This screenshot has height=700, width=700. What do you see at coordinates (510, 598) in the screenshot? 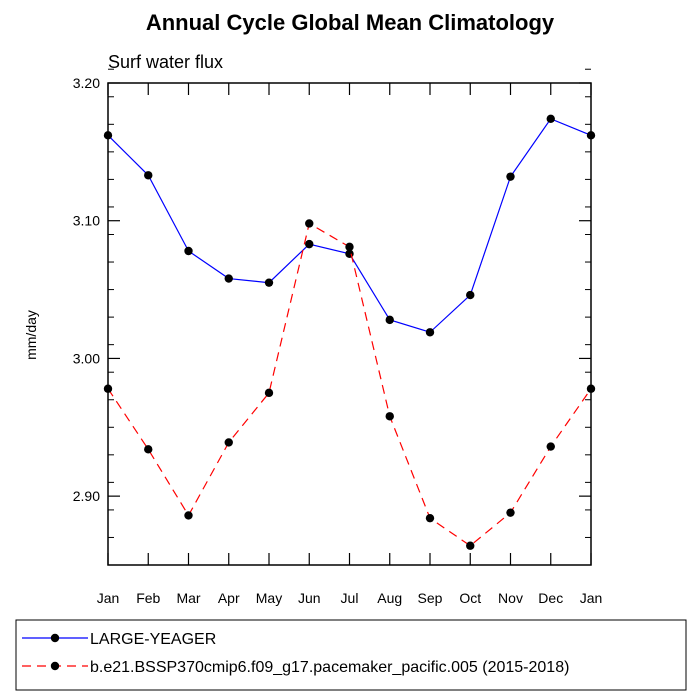
I see `x-tick-label: Nov` at bounding box center [510, 598].